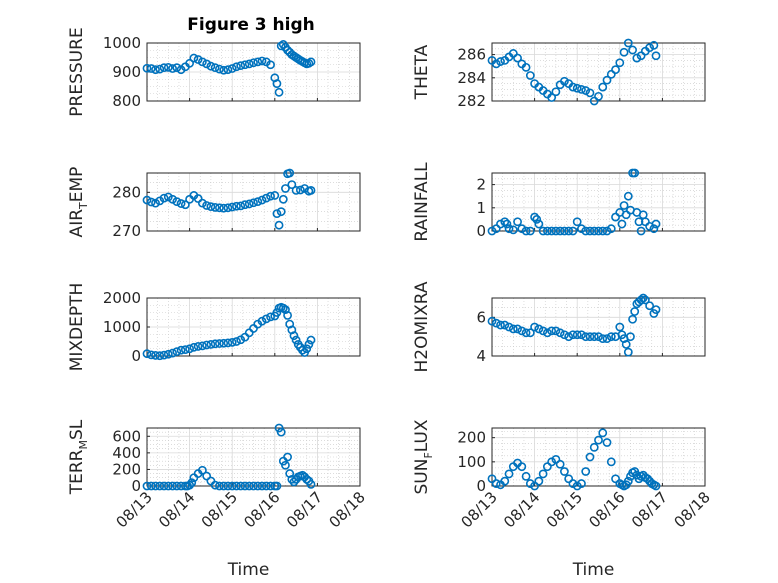 The image size is (778, 583). What do you see at coordinates (692, 509) in the screenshot?
I see `x-tick-label: 08/18` at bounding box center [692, 509].